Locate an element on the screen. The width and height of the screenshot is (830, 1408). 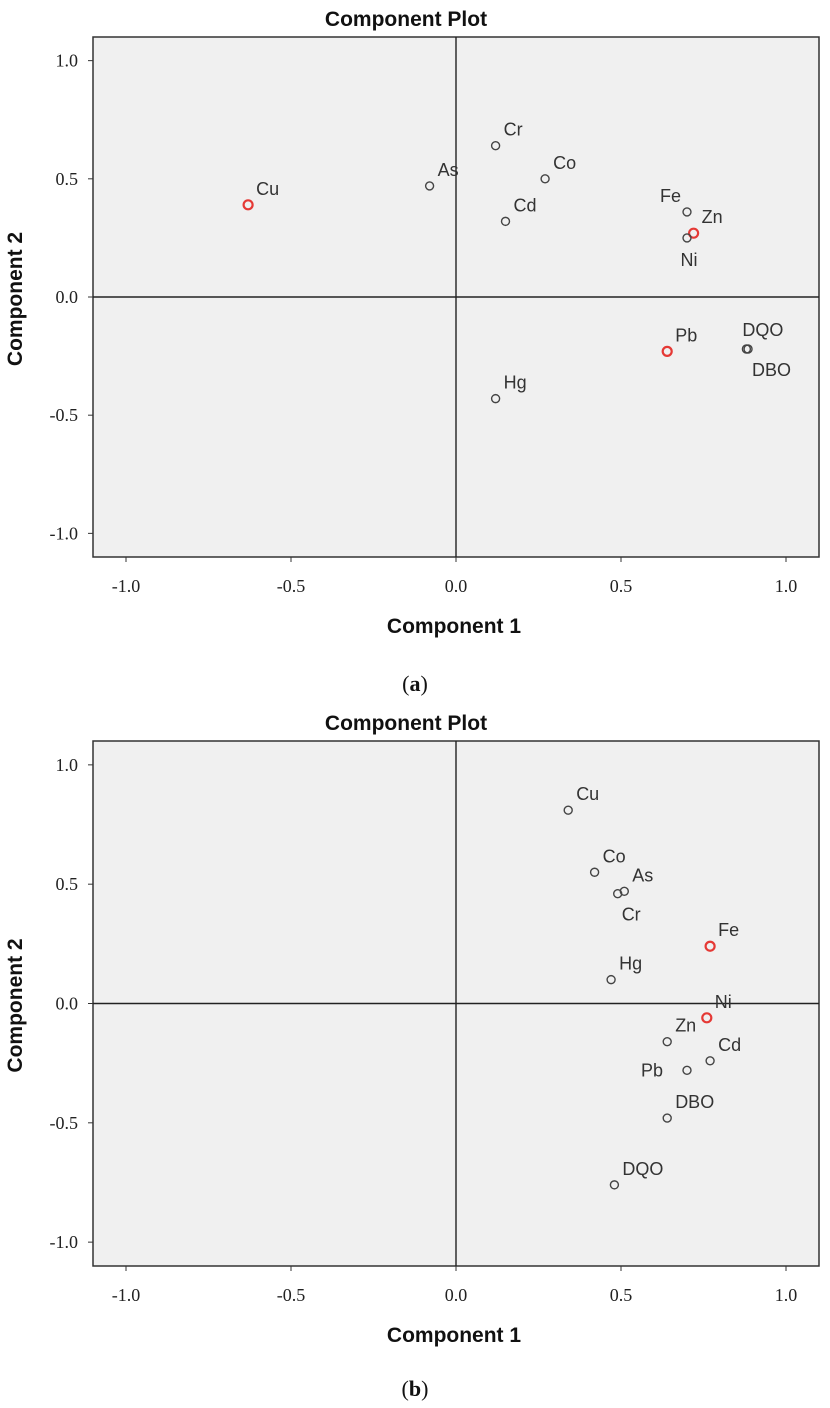
figure-caption: (a) is located at coordinates (415, 683).